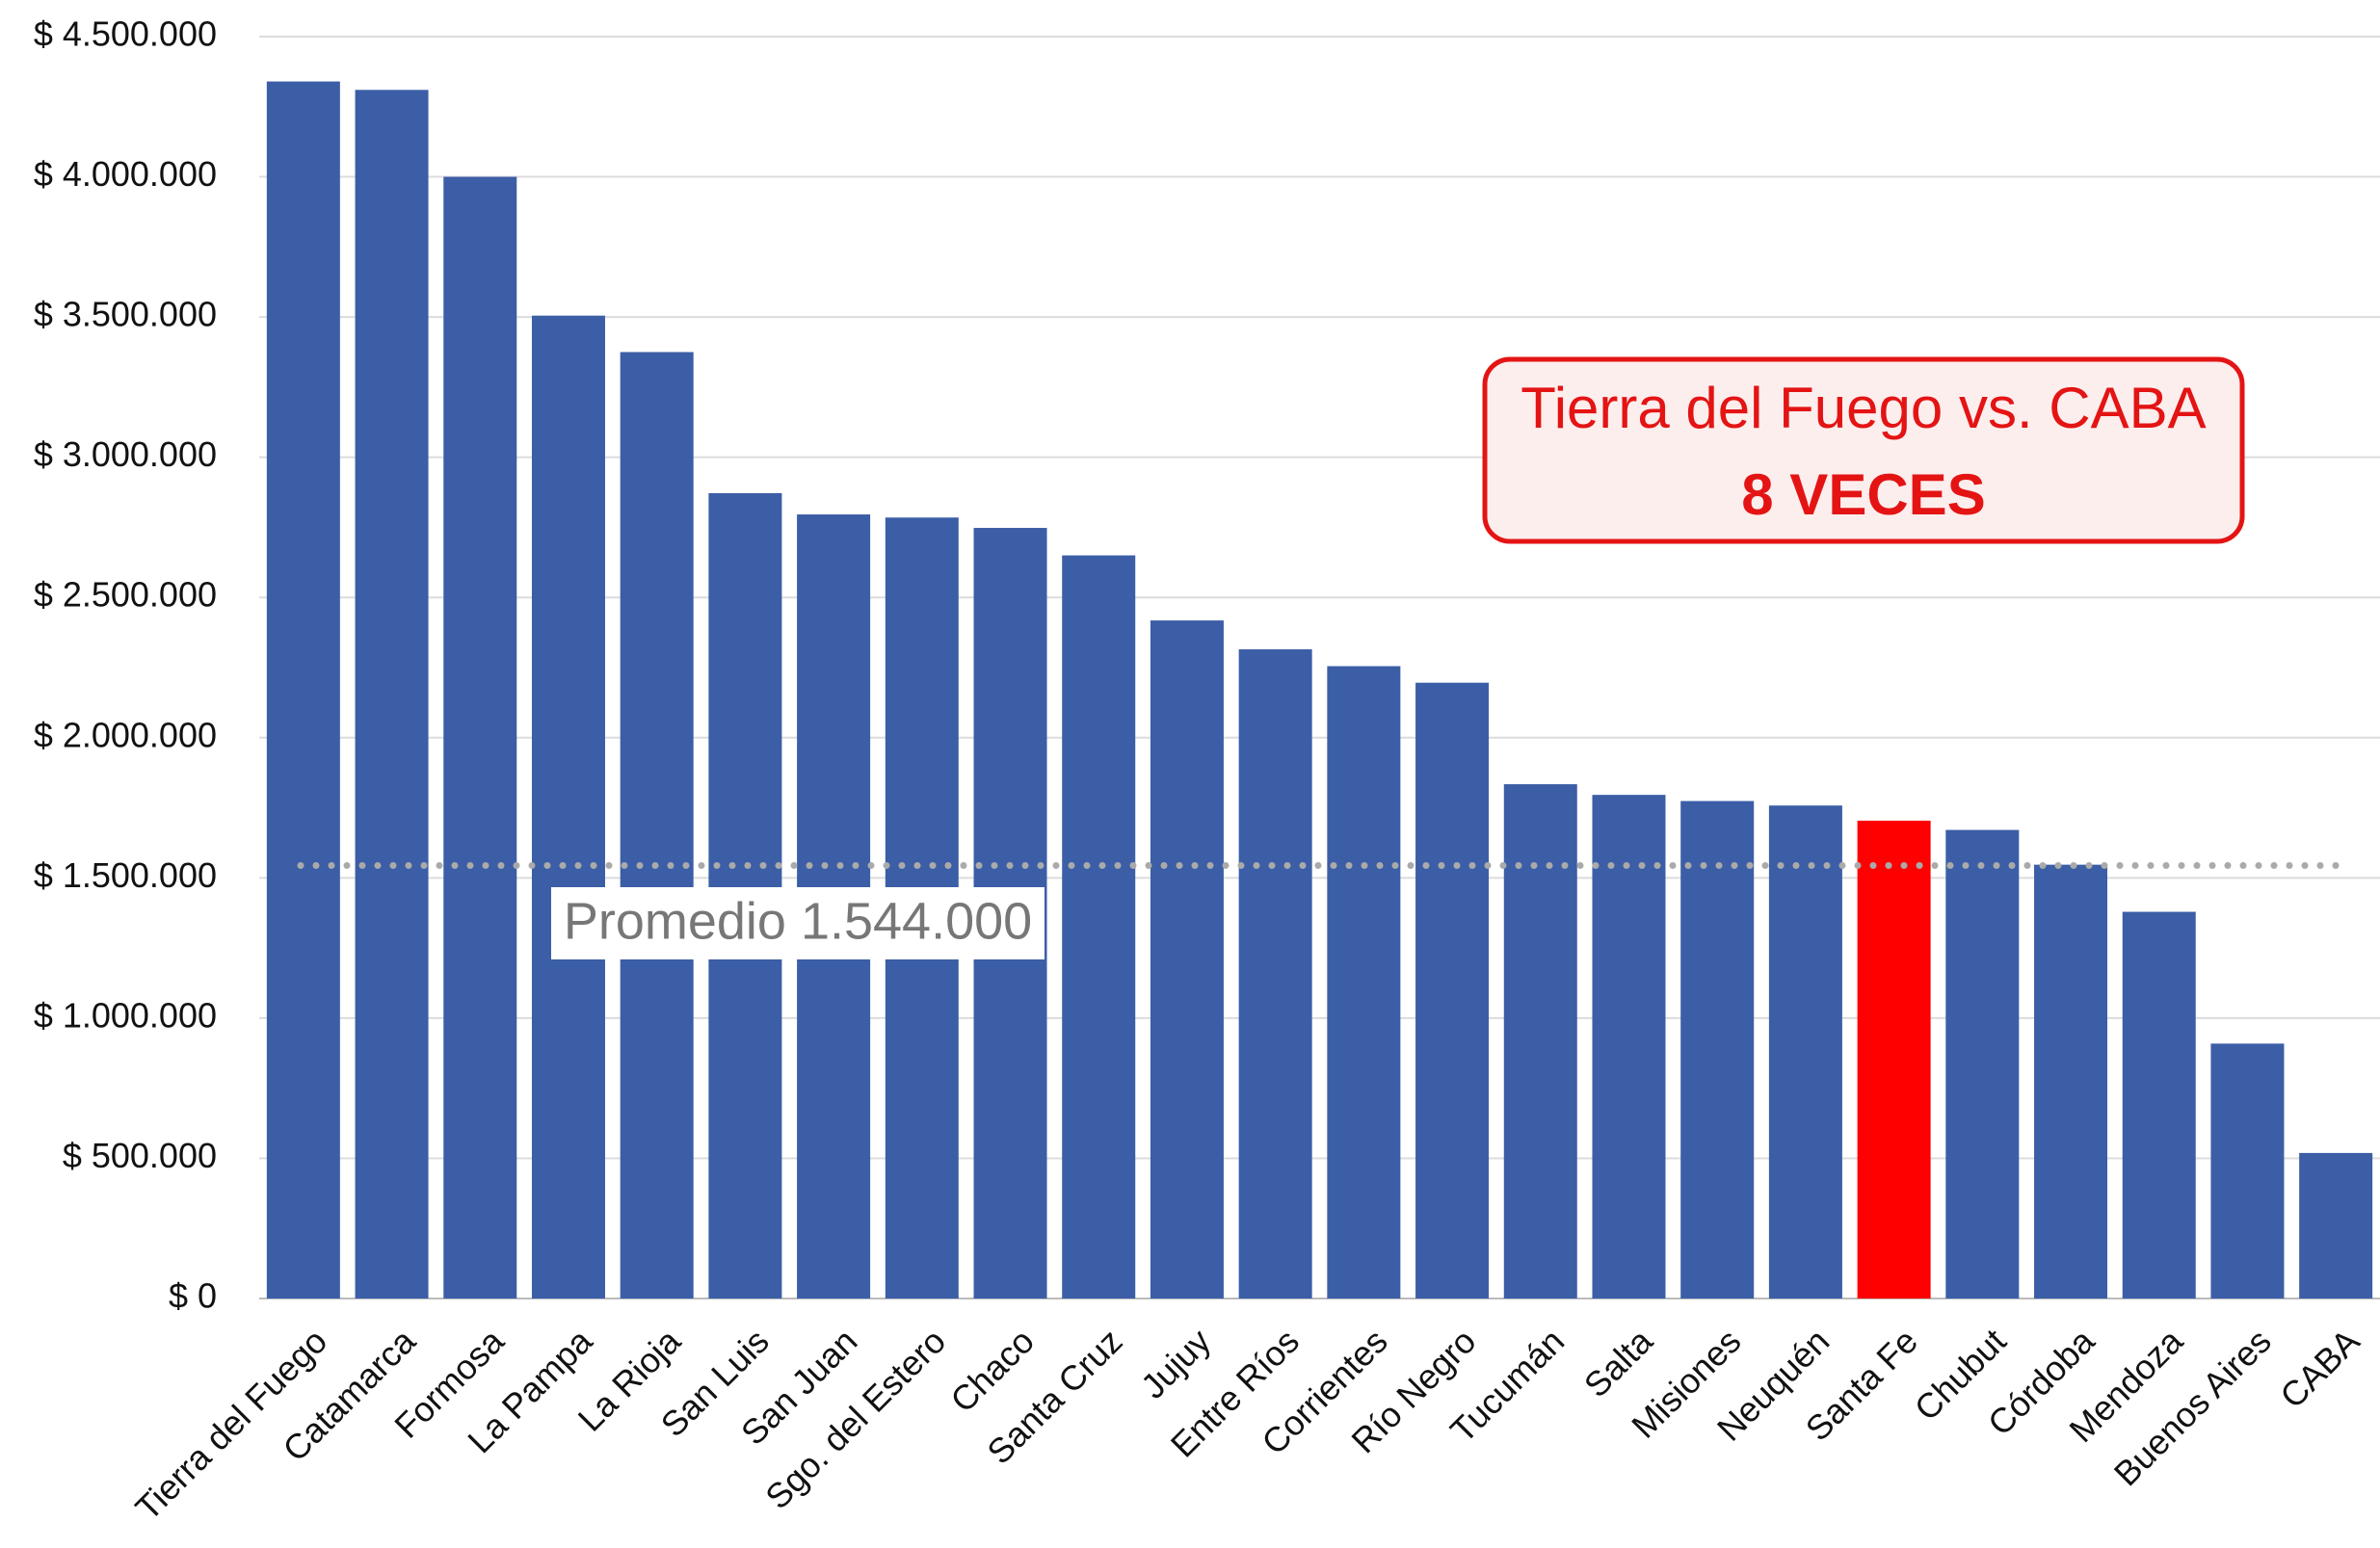 The width and height of the screenshot is (2380, 1548). I want to click on average-label: Promedio 1.544.000, so click(798, 921).